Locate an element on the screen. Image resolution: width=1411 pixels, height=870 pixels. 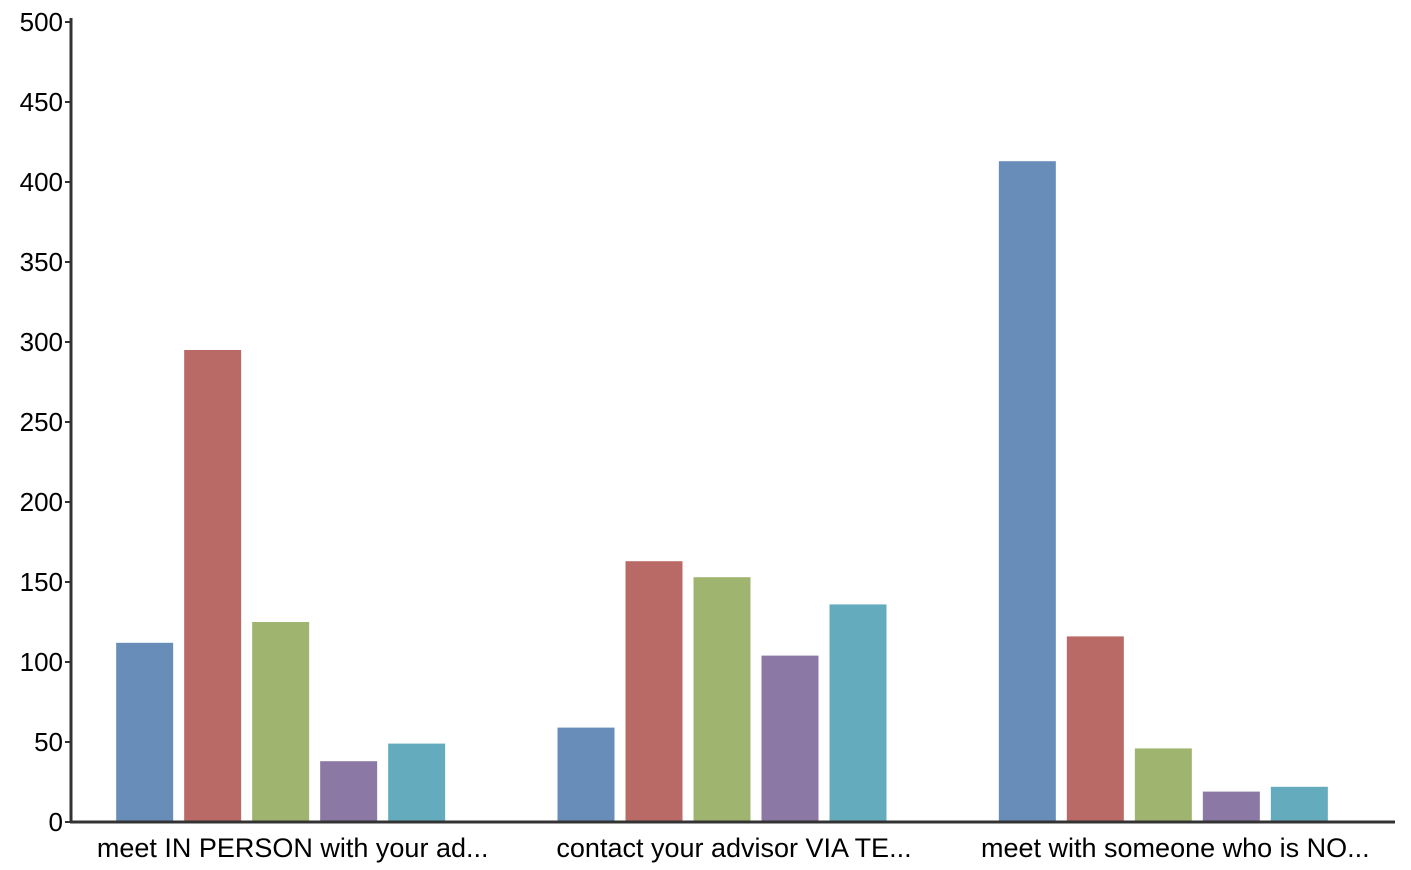
y-tick-label: 0 is located at coordinates (56, 822).